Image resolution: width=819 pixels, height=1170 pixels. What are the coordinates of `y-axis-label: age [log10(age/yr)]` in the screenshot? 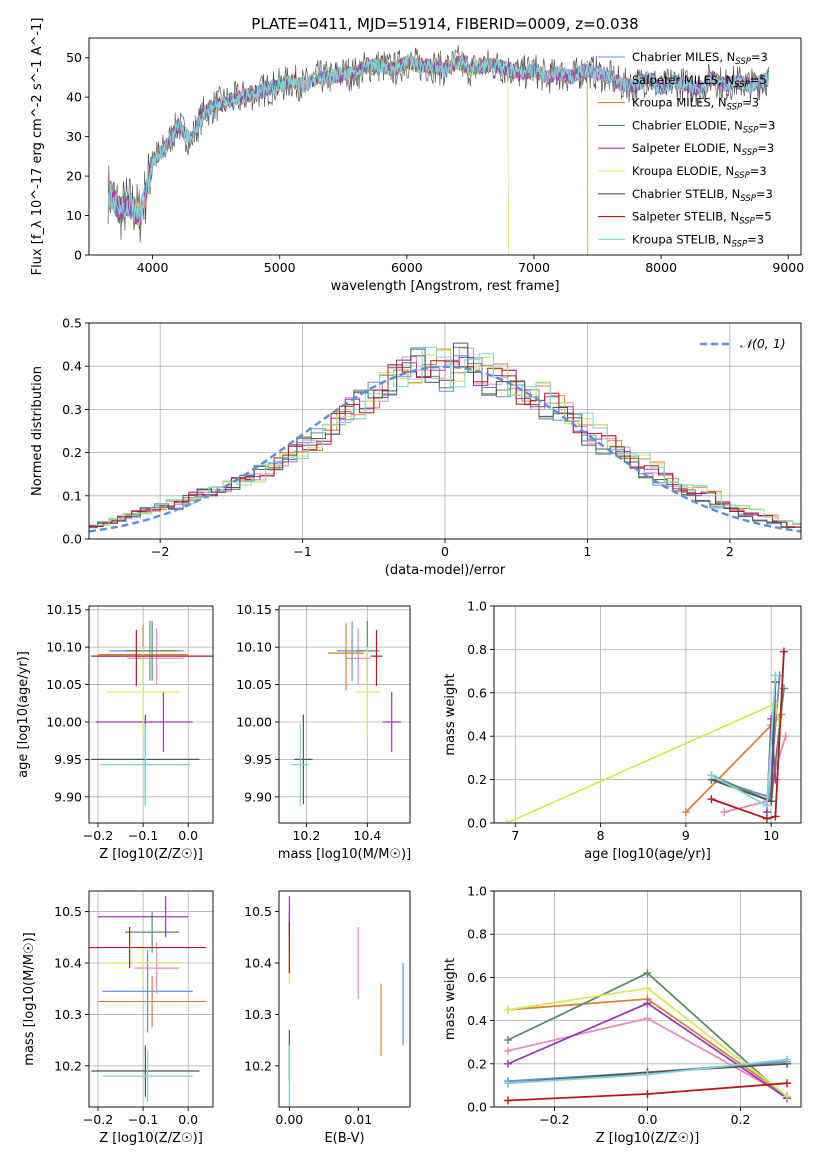 It's located at (23, 714).